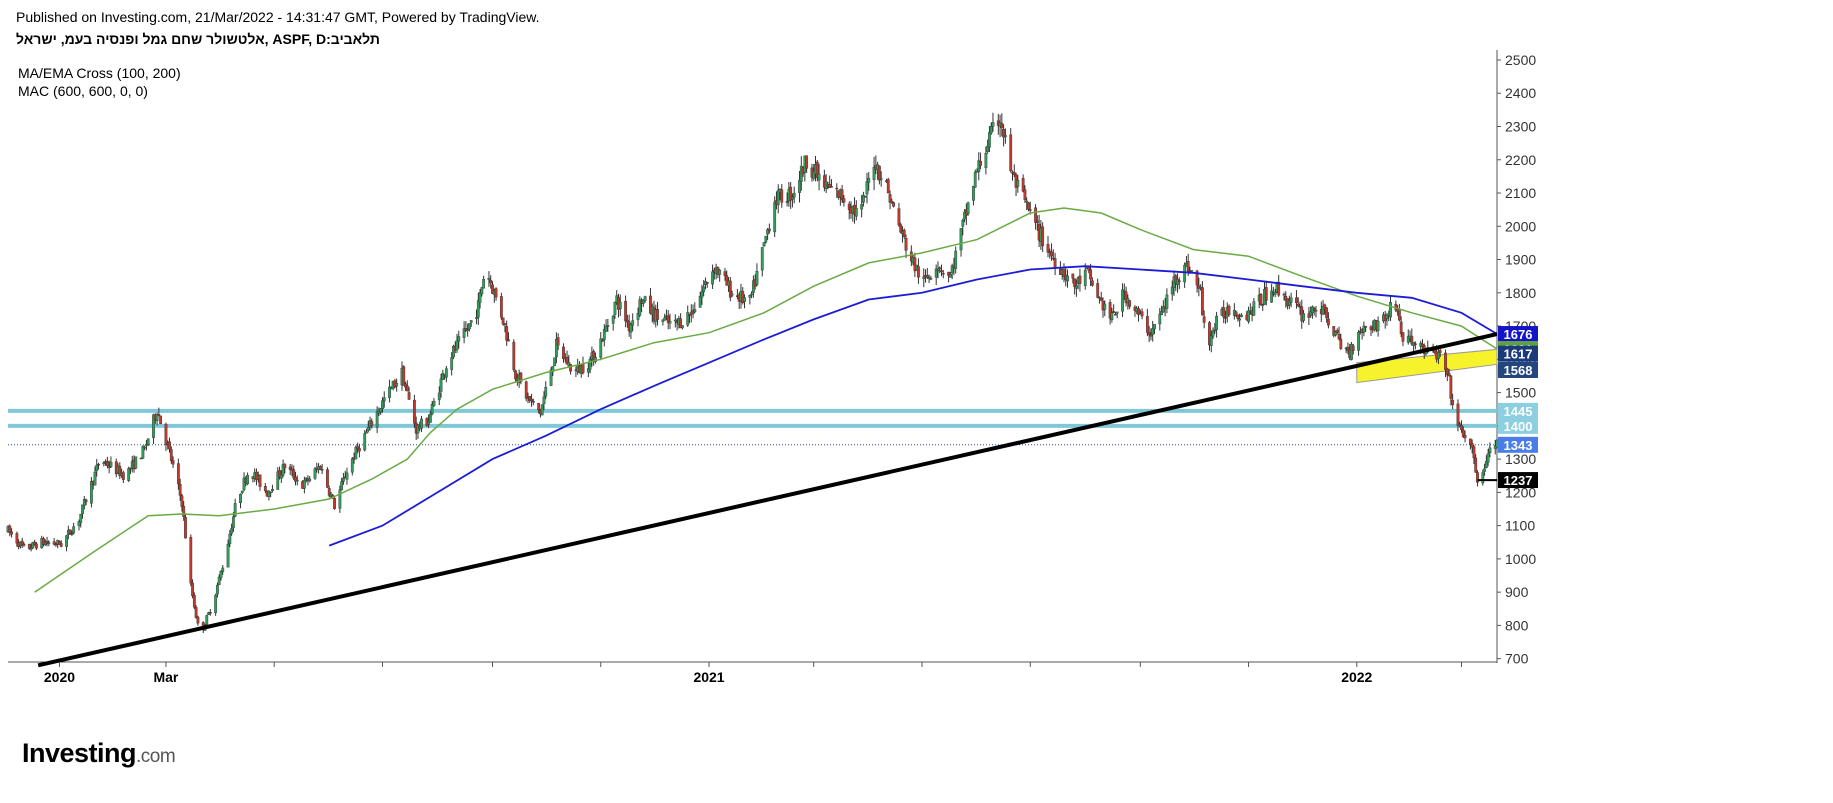 The width and height of the screenshot is (1833, 803). I want to click on price-badge-label: 1343, so click(1518, 445).